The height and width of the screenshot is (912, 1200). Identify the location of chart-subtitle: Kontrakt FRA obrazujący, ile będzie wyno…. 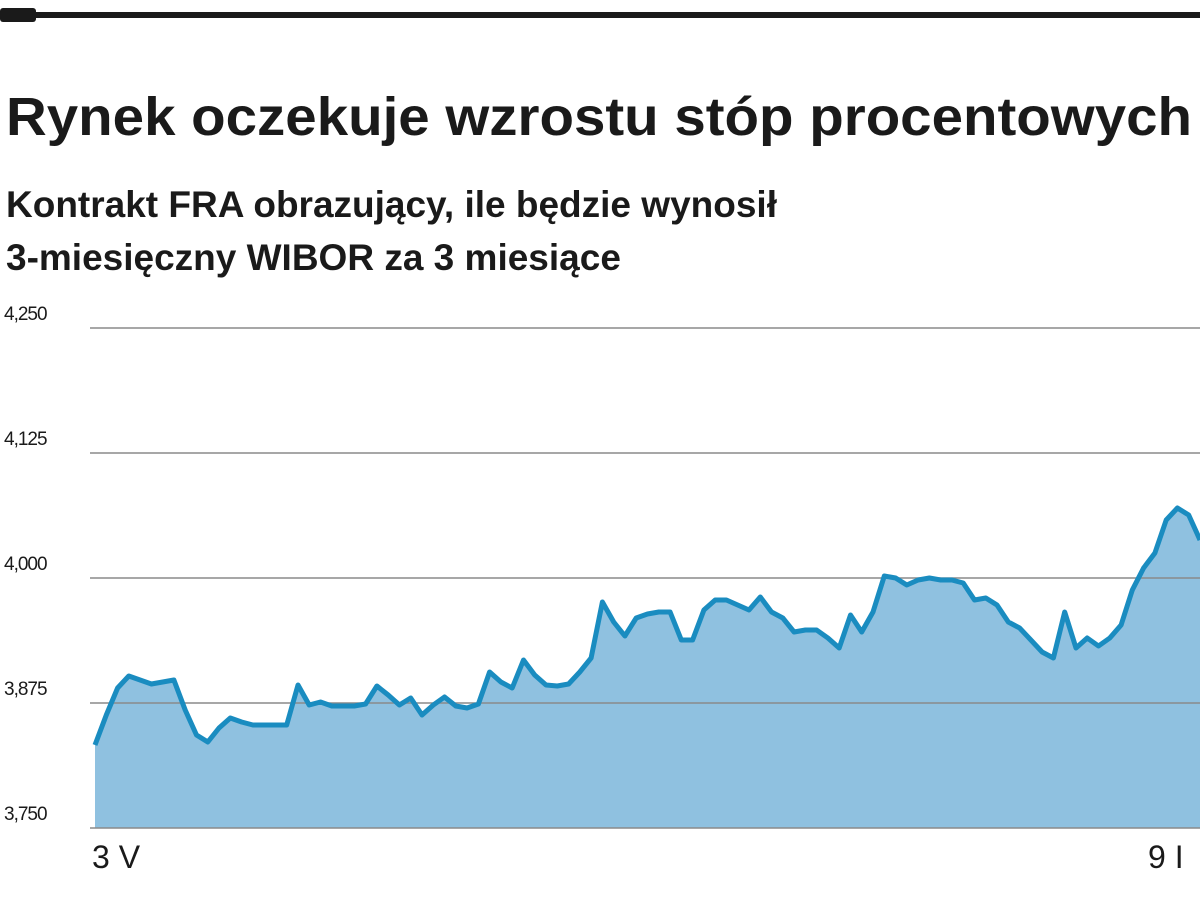
(391, 204).